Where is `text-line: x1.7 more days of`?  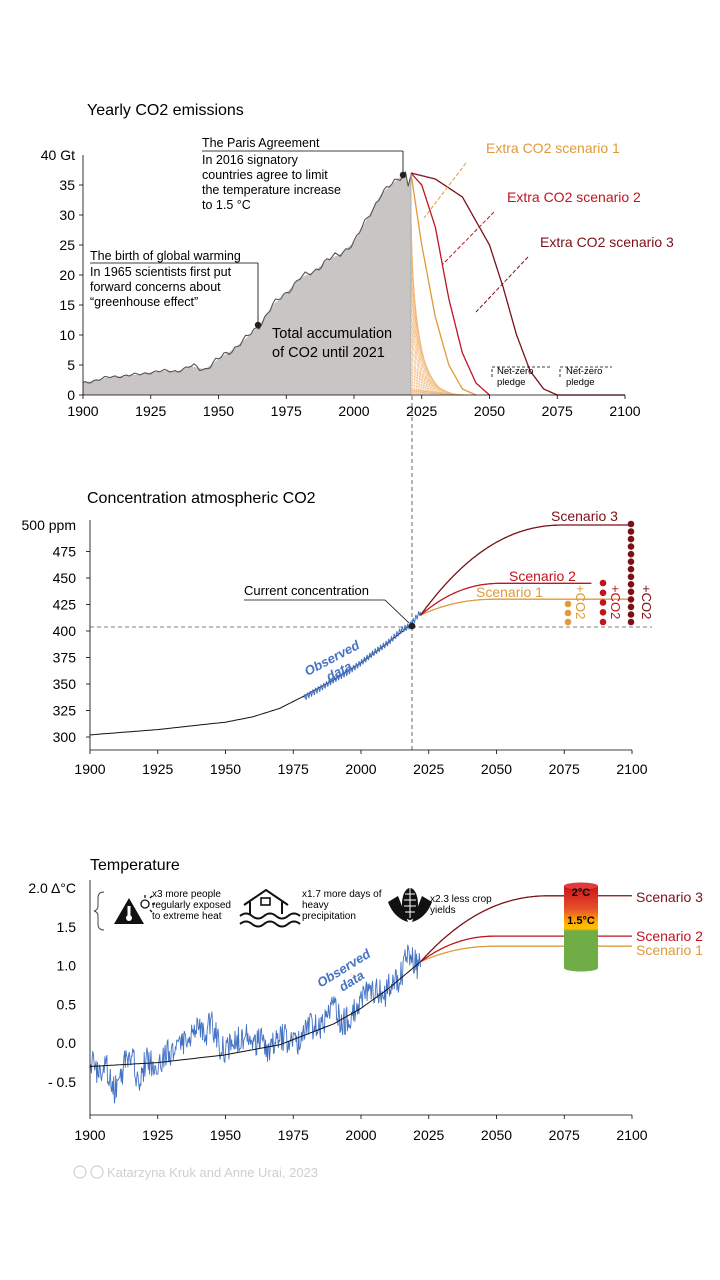
text-line: x1.7 more days of is located at coordinates (342, 894).